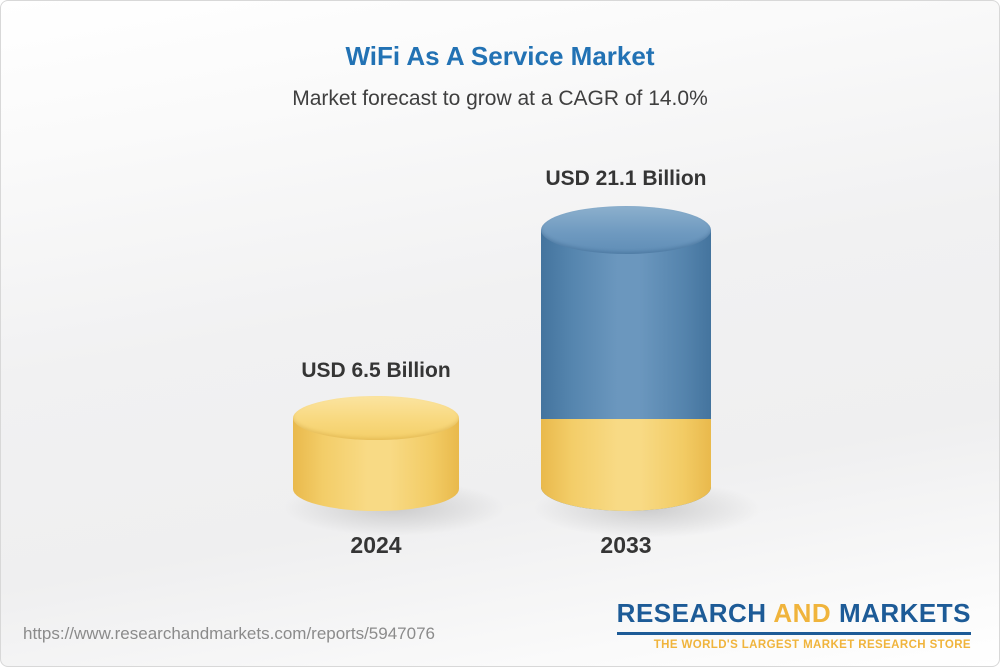  Describe the element at coordinates (802, 613) in the screenshot. I see `logo-word-and: AND` at that location.